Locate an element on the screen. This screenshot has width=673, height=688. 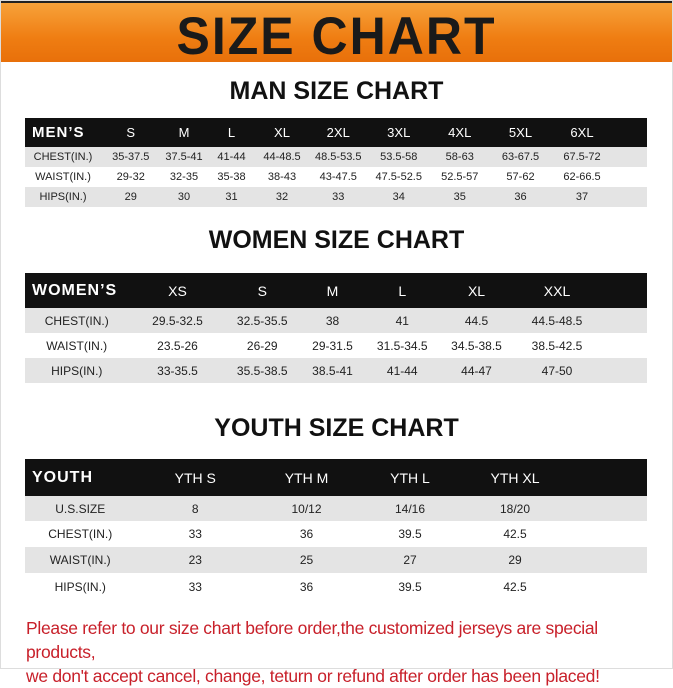
table-cell: 35-38 is located at coordinates (231, 177).